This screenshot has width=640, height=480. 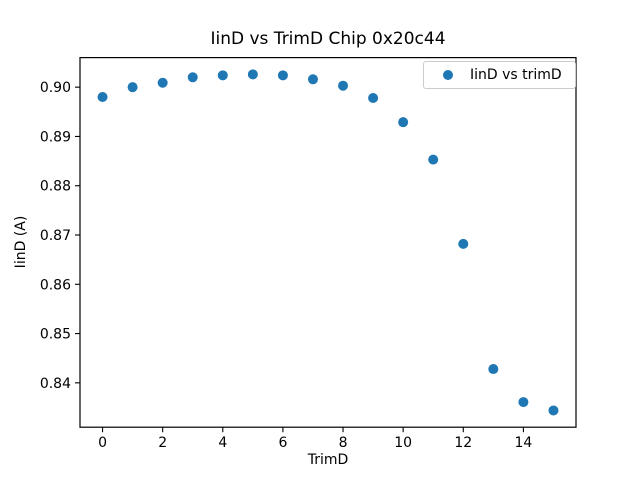 What do you see at coordinates (162, 443) in the screenshot?
I see `x-tick-label: 2` at bounding box center [162, 443].